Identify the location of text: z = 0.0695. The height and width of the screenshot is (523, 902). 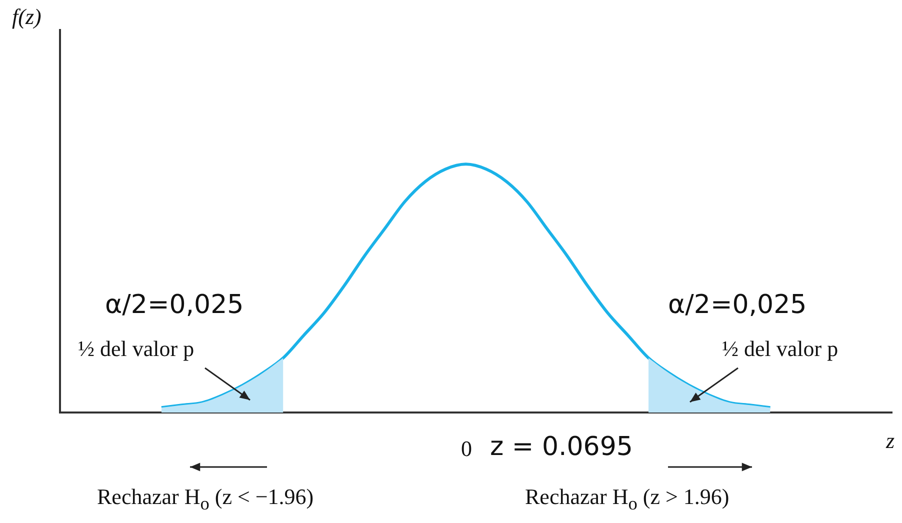
(561, 447).